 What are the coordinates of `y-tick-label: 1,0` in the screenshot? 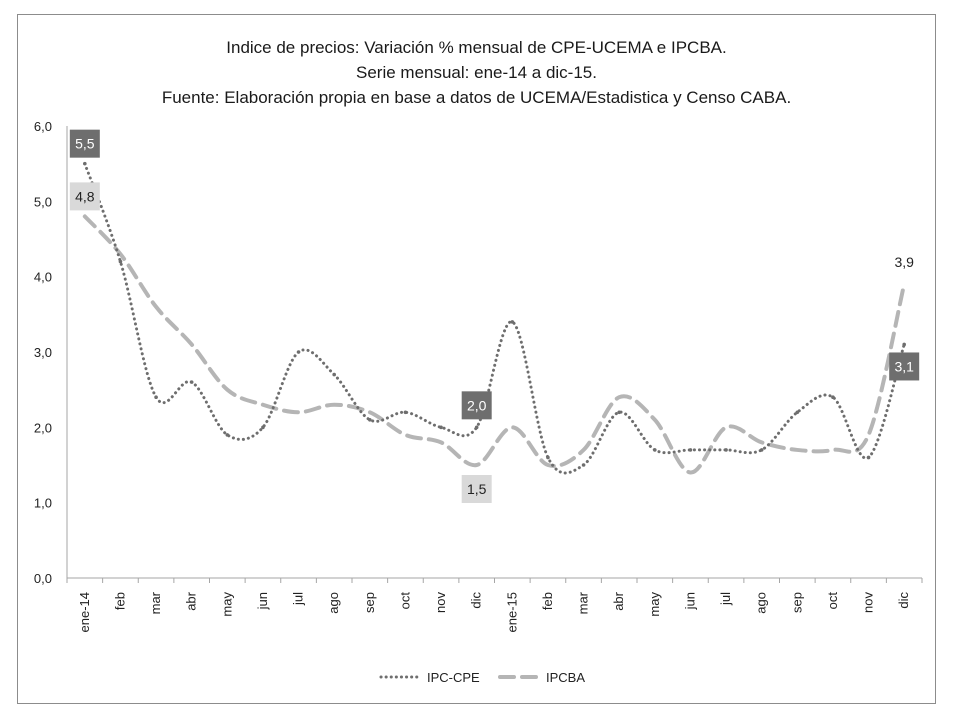 It's located at (43, 503).